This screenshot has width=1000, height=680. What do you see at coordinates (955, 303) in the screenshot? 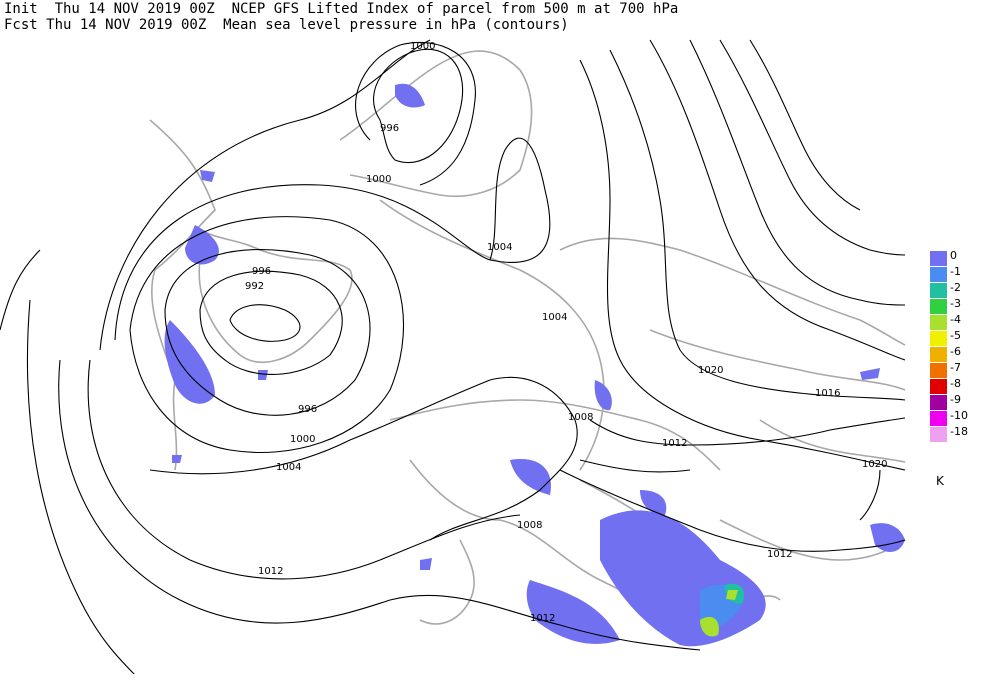
I see `legend-label: -3` at bounding box center [955, 303].